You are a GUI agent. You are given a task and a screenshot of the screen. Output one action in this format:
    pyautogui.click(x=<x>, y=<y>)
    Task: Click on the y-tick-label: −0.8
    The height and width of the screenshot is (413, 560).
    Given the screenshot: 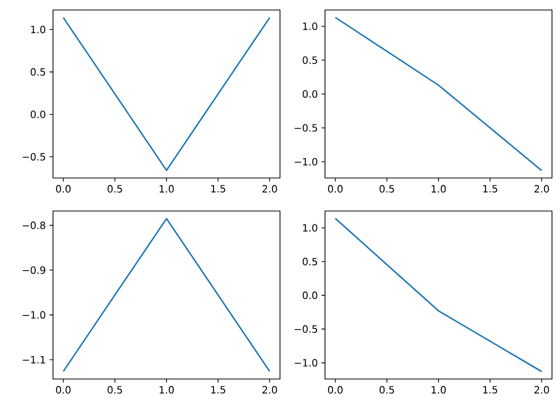 What is the action you would take?
    pyautogui.click(x=34, y=226)
    